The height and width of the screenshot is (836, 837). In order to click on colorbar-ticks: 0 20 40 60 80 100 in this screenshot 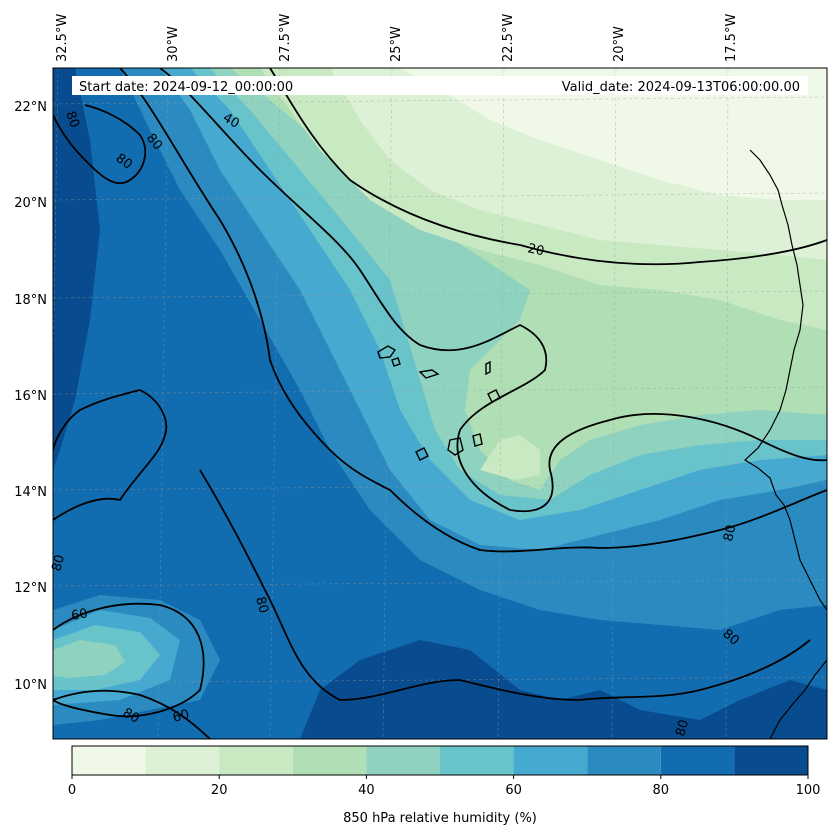, I will do `click(444, 786)`.